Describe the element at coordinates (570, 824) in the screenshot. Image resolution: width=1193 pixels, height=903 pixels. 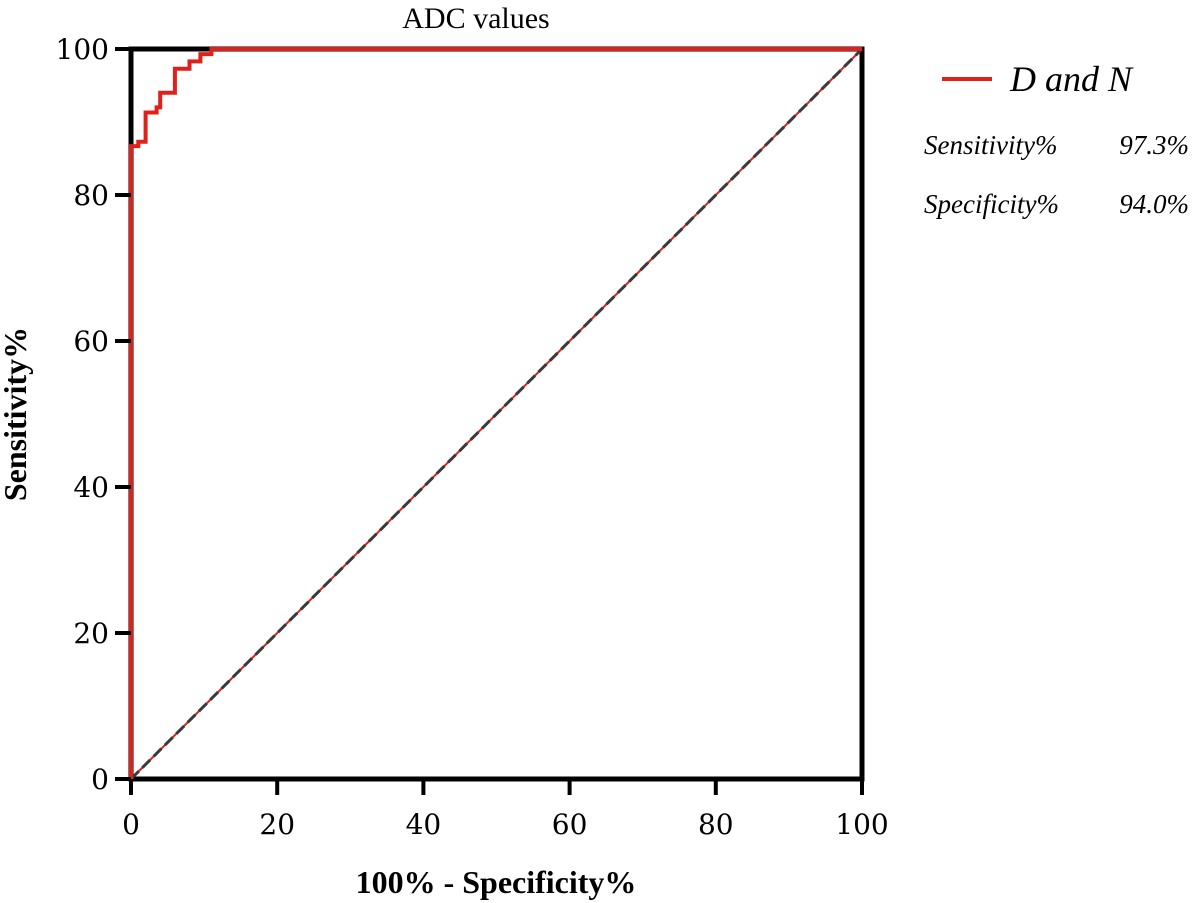
I see `x-tick-label: 60` at that location.